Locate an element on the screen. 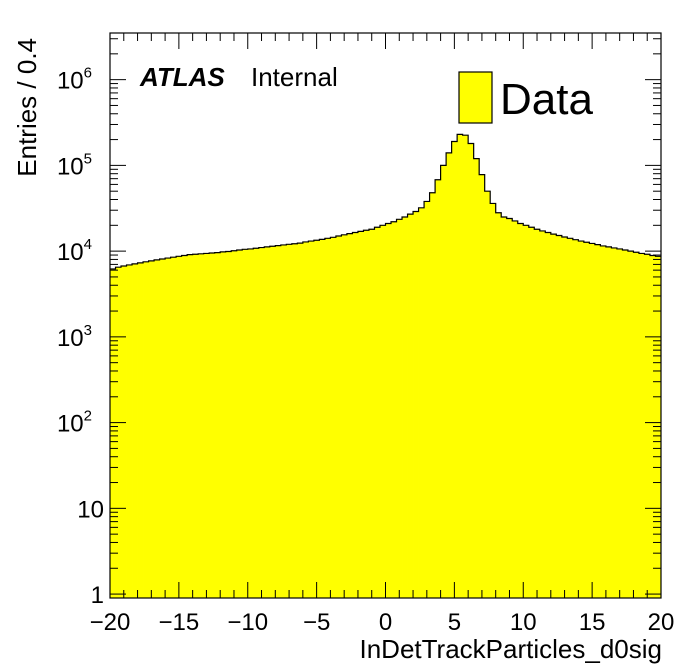 This screenshot has width=696, height=672. y-tick-label: 10² is located at coordinates (74, 423).